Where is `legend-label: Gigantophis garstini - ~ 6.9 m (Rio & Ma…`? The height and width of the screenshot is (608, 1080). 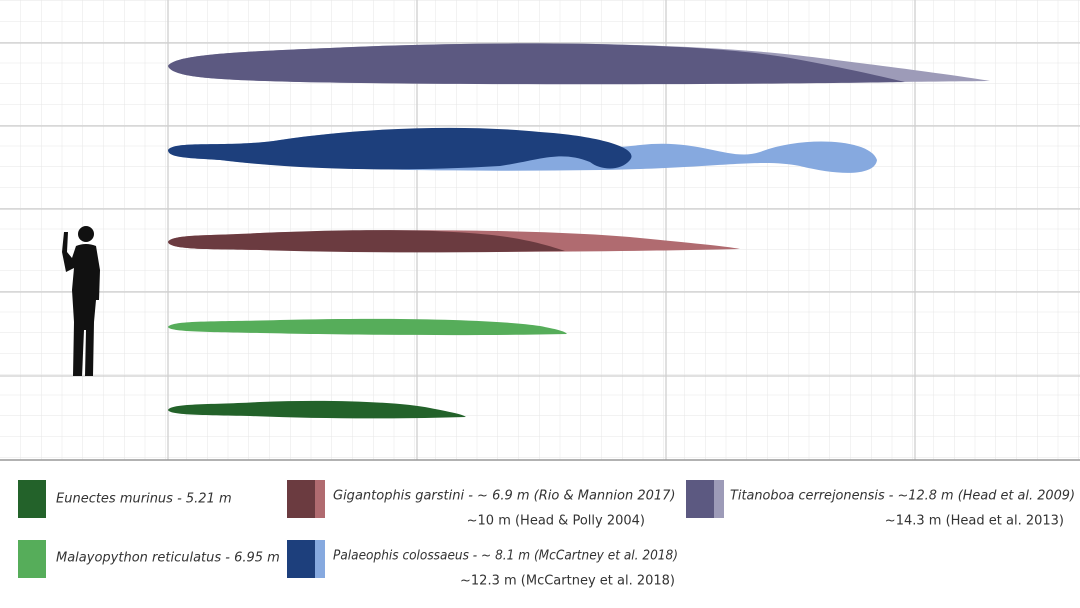
legend-label: Gigantophis garstini - ~ 6.9 m (Rio & Ma… is located at coordinates (504, 496).